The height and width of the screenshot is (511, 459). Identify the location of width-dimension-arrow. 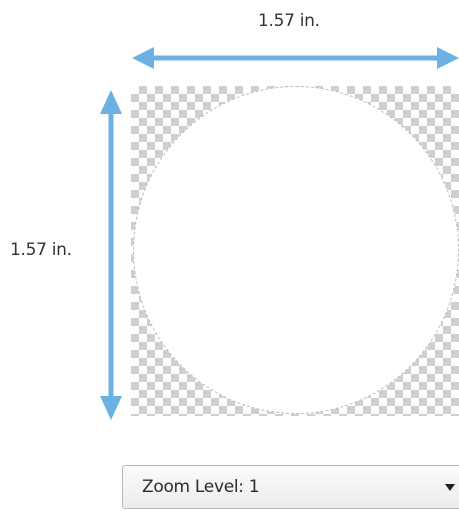
(295, 58).